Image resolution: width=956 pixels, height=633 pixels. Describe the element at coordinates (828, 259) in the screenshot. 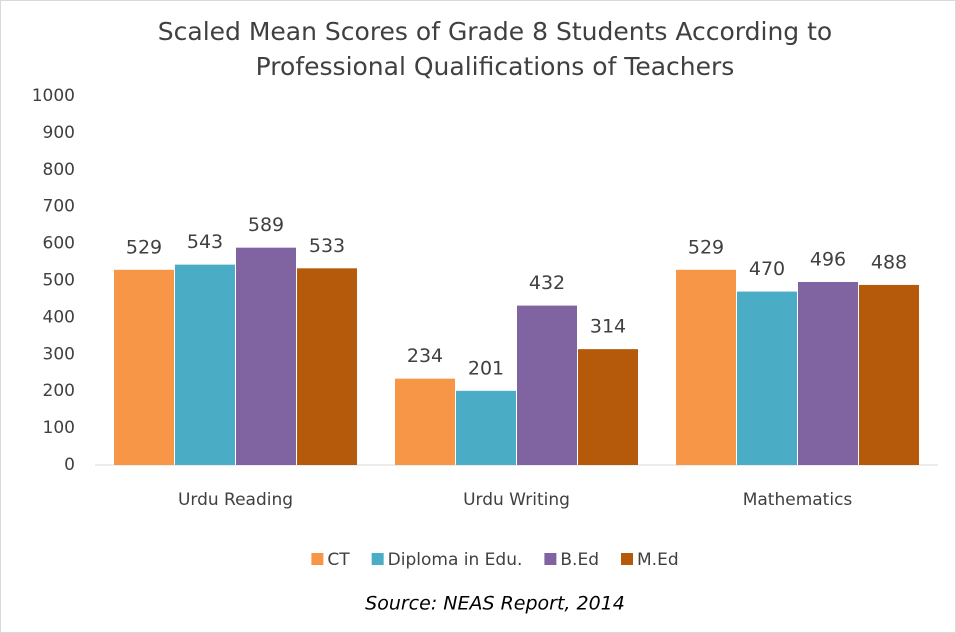

I see `data-label: 496` at that location.